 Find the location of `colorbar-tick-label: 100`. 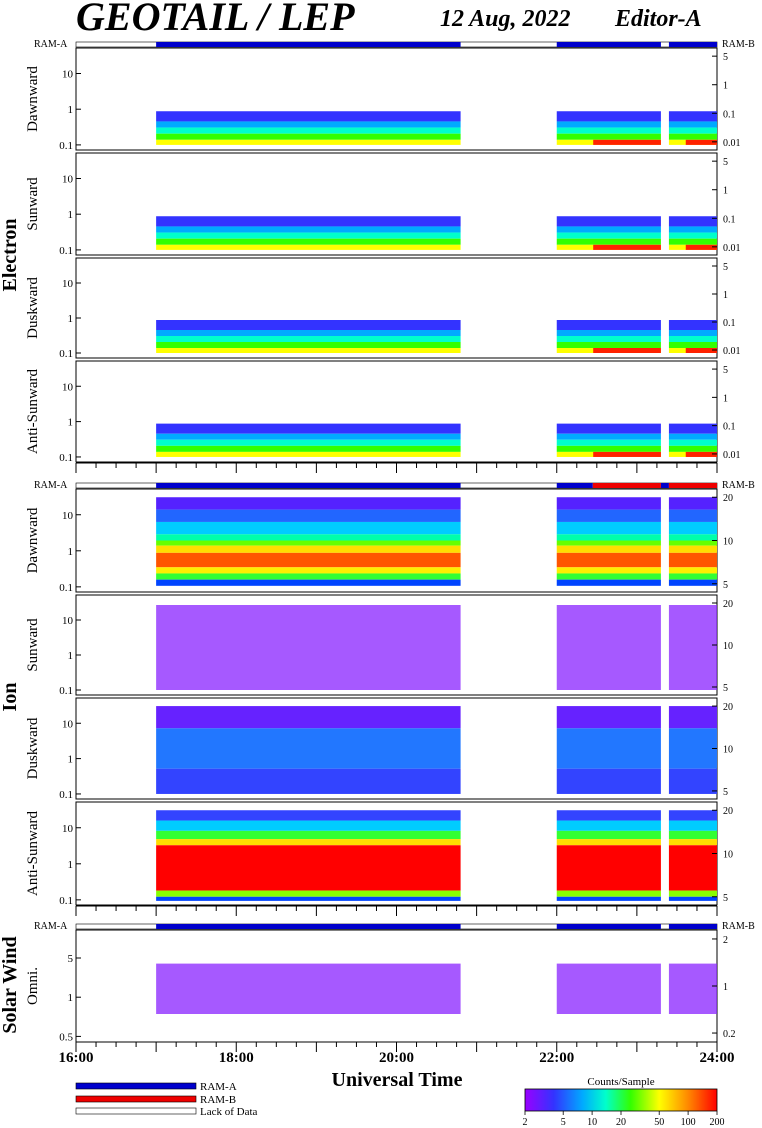

colorbar-tick-label: 100 is located at coordinates (688, 1122).